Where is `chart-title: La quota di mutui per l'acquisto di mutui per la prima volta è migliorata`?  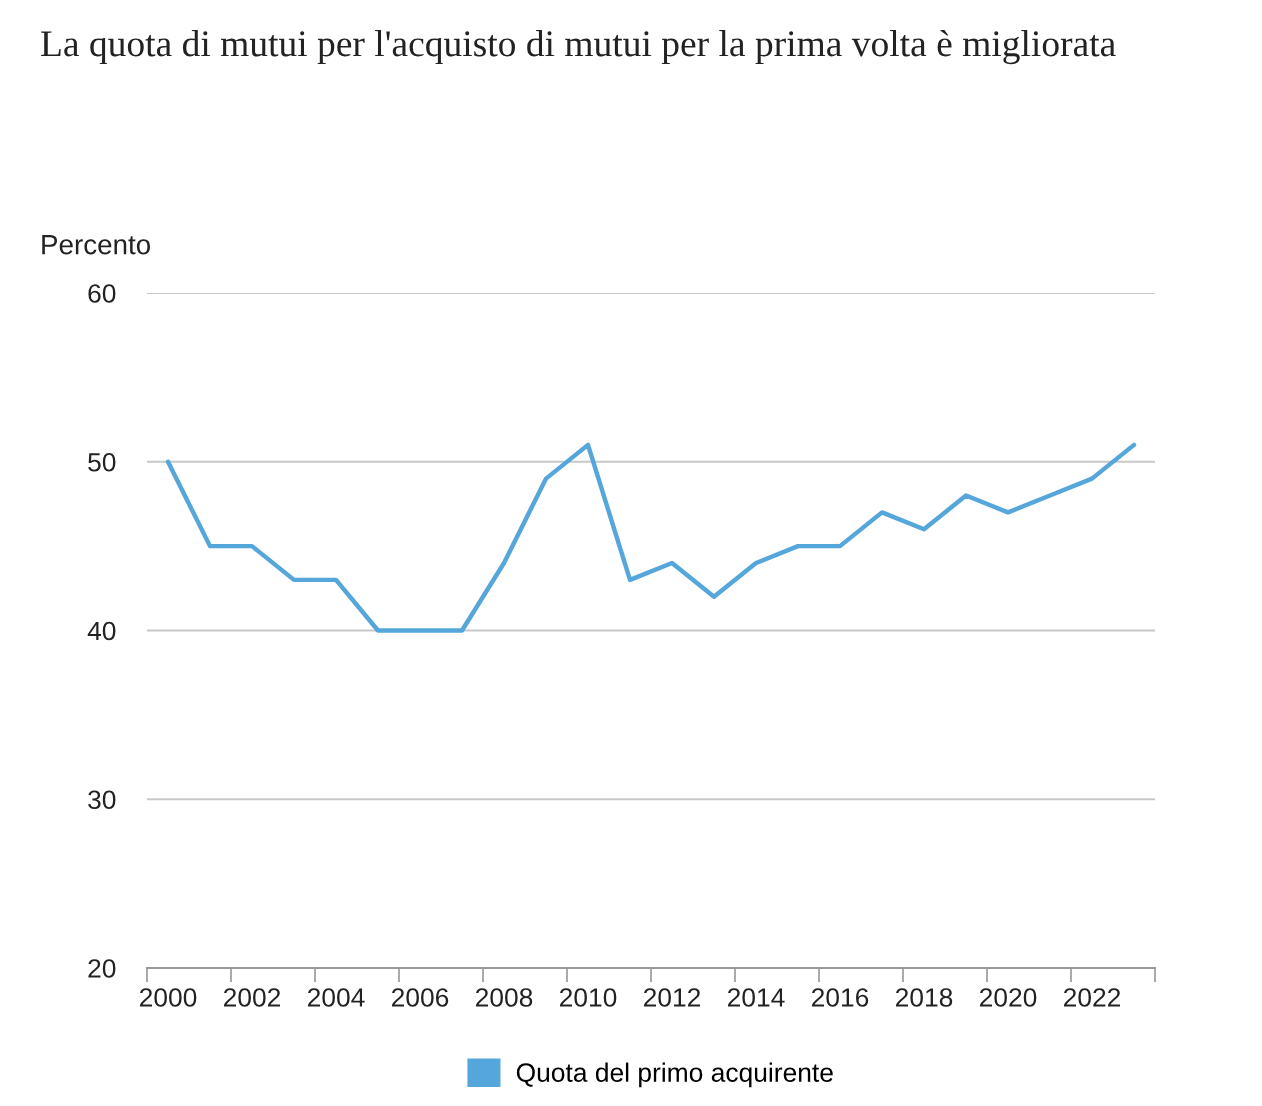
chart-title: La quota di mutui per l'acquisto di mutui per la prima volta è migliorata is located at coordinates (578, 47).